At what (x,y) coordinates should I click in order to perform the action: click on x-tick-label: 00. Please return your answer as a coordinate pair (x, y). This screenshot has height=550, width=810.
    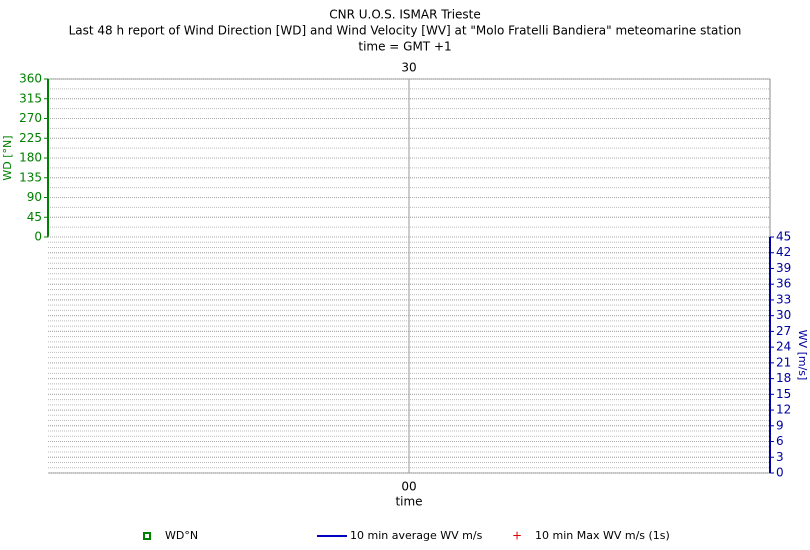
    Looking at the image, I should click on (408, 487).